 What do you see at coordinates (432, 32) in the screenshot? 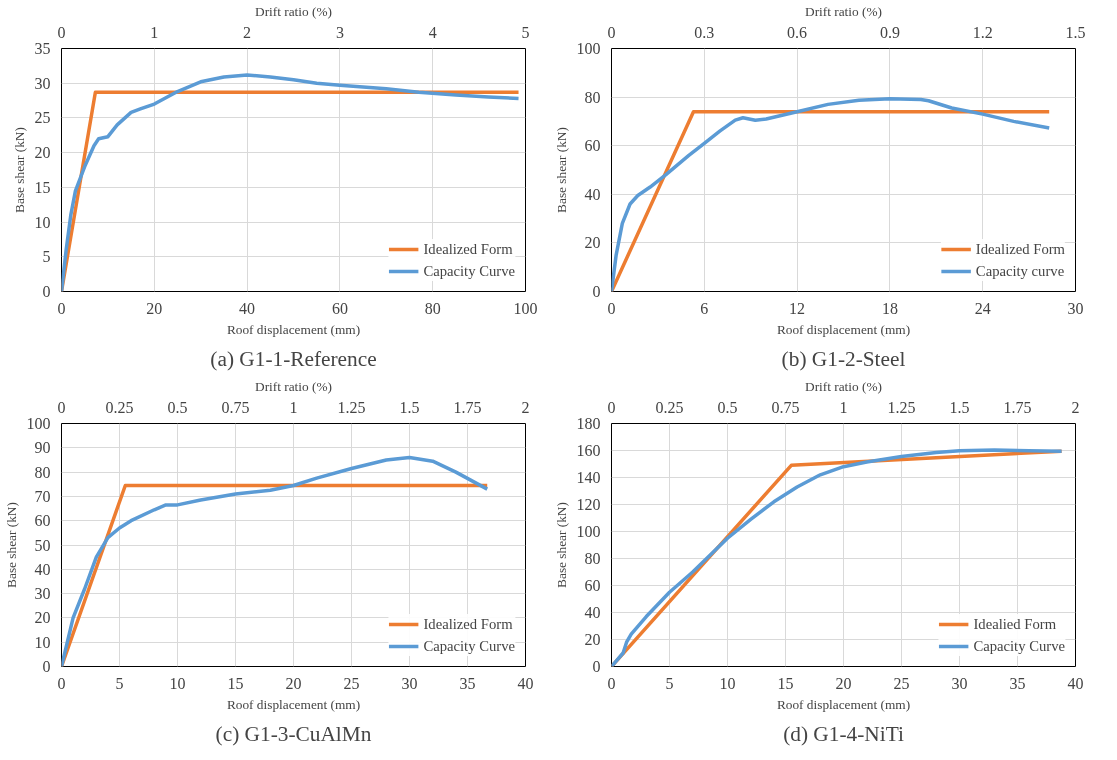
I see `x2-tick-label: 4` at bounding box center [432, 32].